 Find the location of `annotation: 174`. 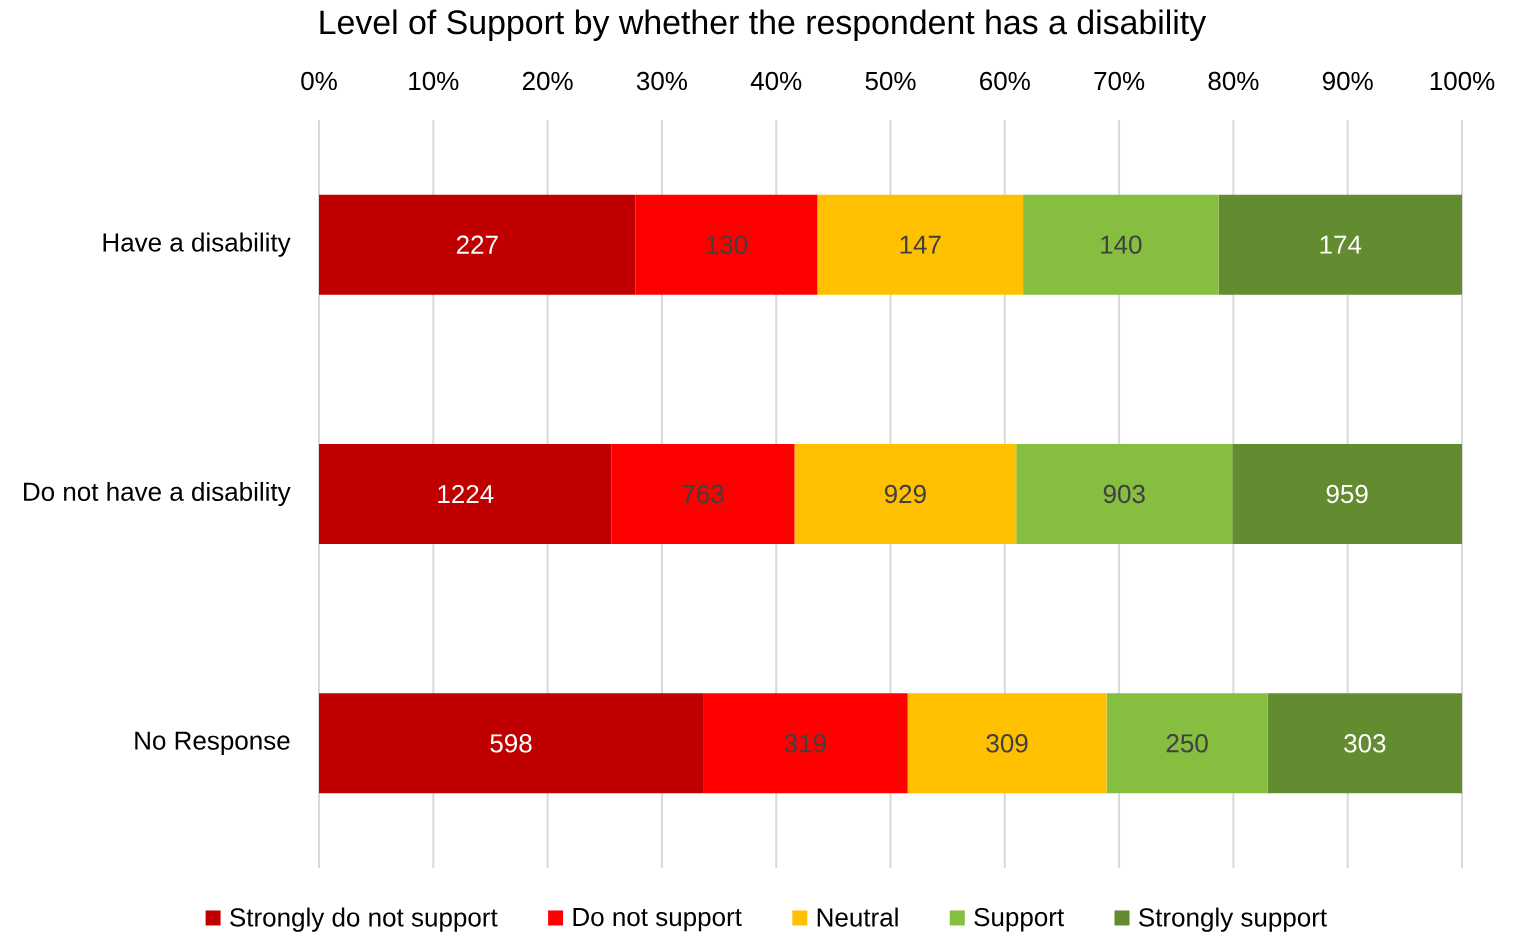

annotation: 174 is located at coordinates (1341, 244).